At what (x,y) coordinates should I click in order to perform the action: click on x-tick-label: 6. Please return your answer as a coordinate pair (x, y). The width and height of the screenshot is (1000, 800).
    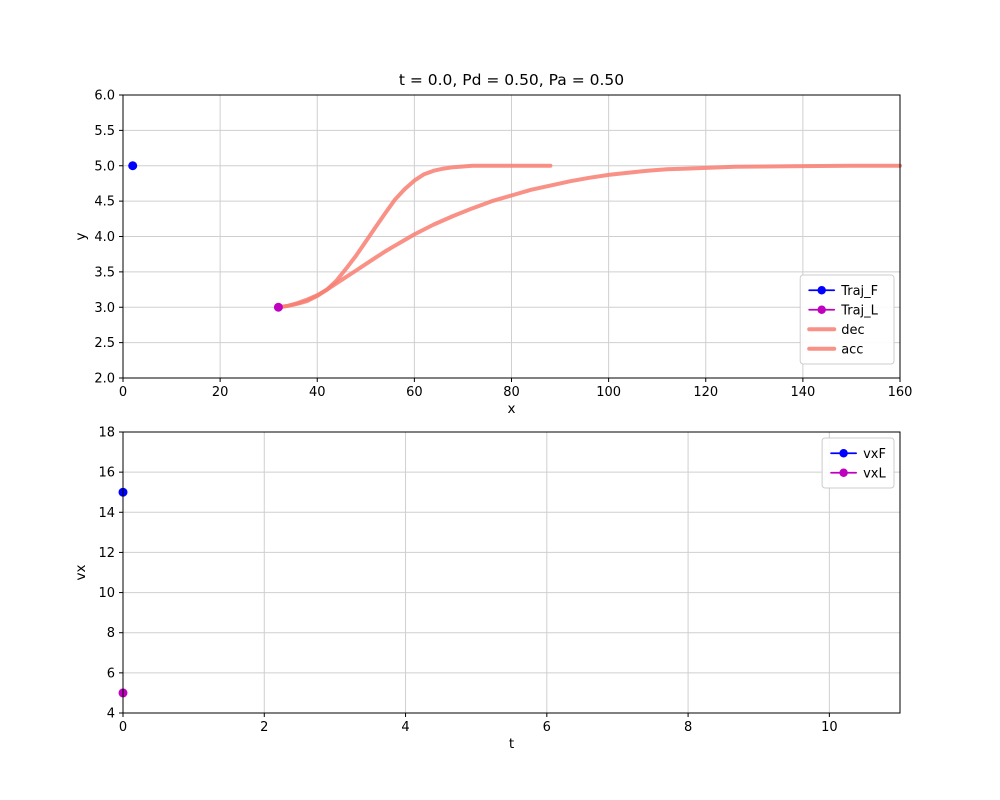
    Looking at the image, I should click on (547, 727).